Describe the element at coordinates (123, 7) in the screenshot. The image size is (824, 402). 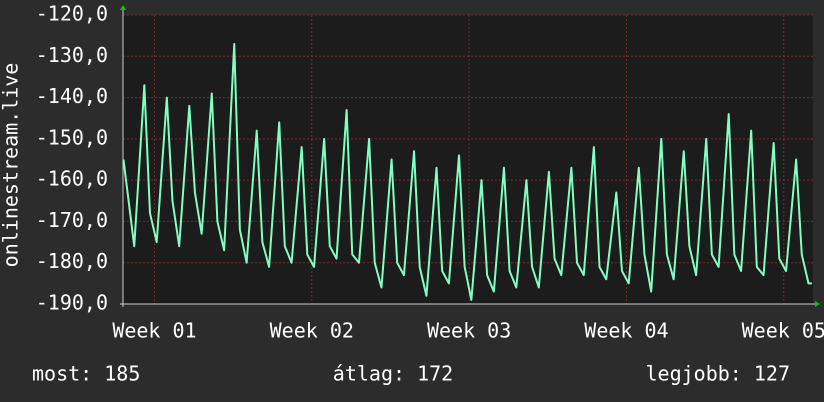
I see `y-axis-arrow` at that location.